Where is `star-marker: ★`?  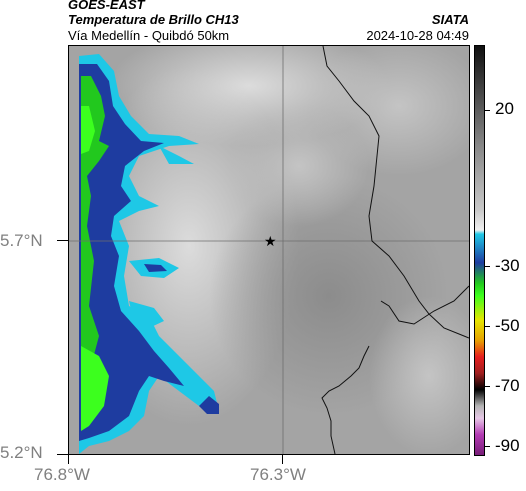 star-marker: ★ is located at coordinates (270, 242).